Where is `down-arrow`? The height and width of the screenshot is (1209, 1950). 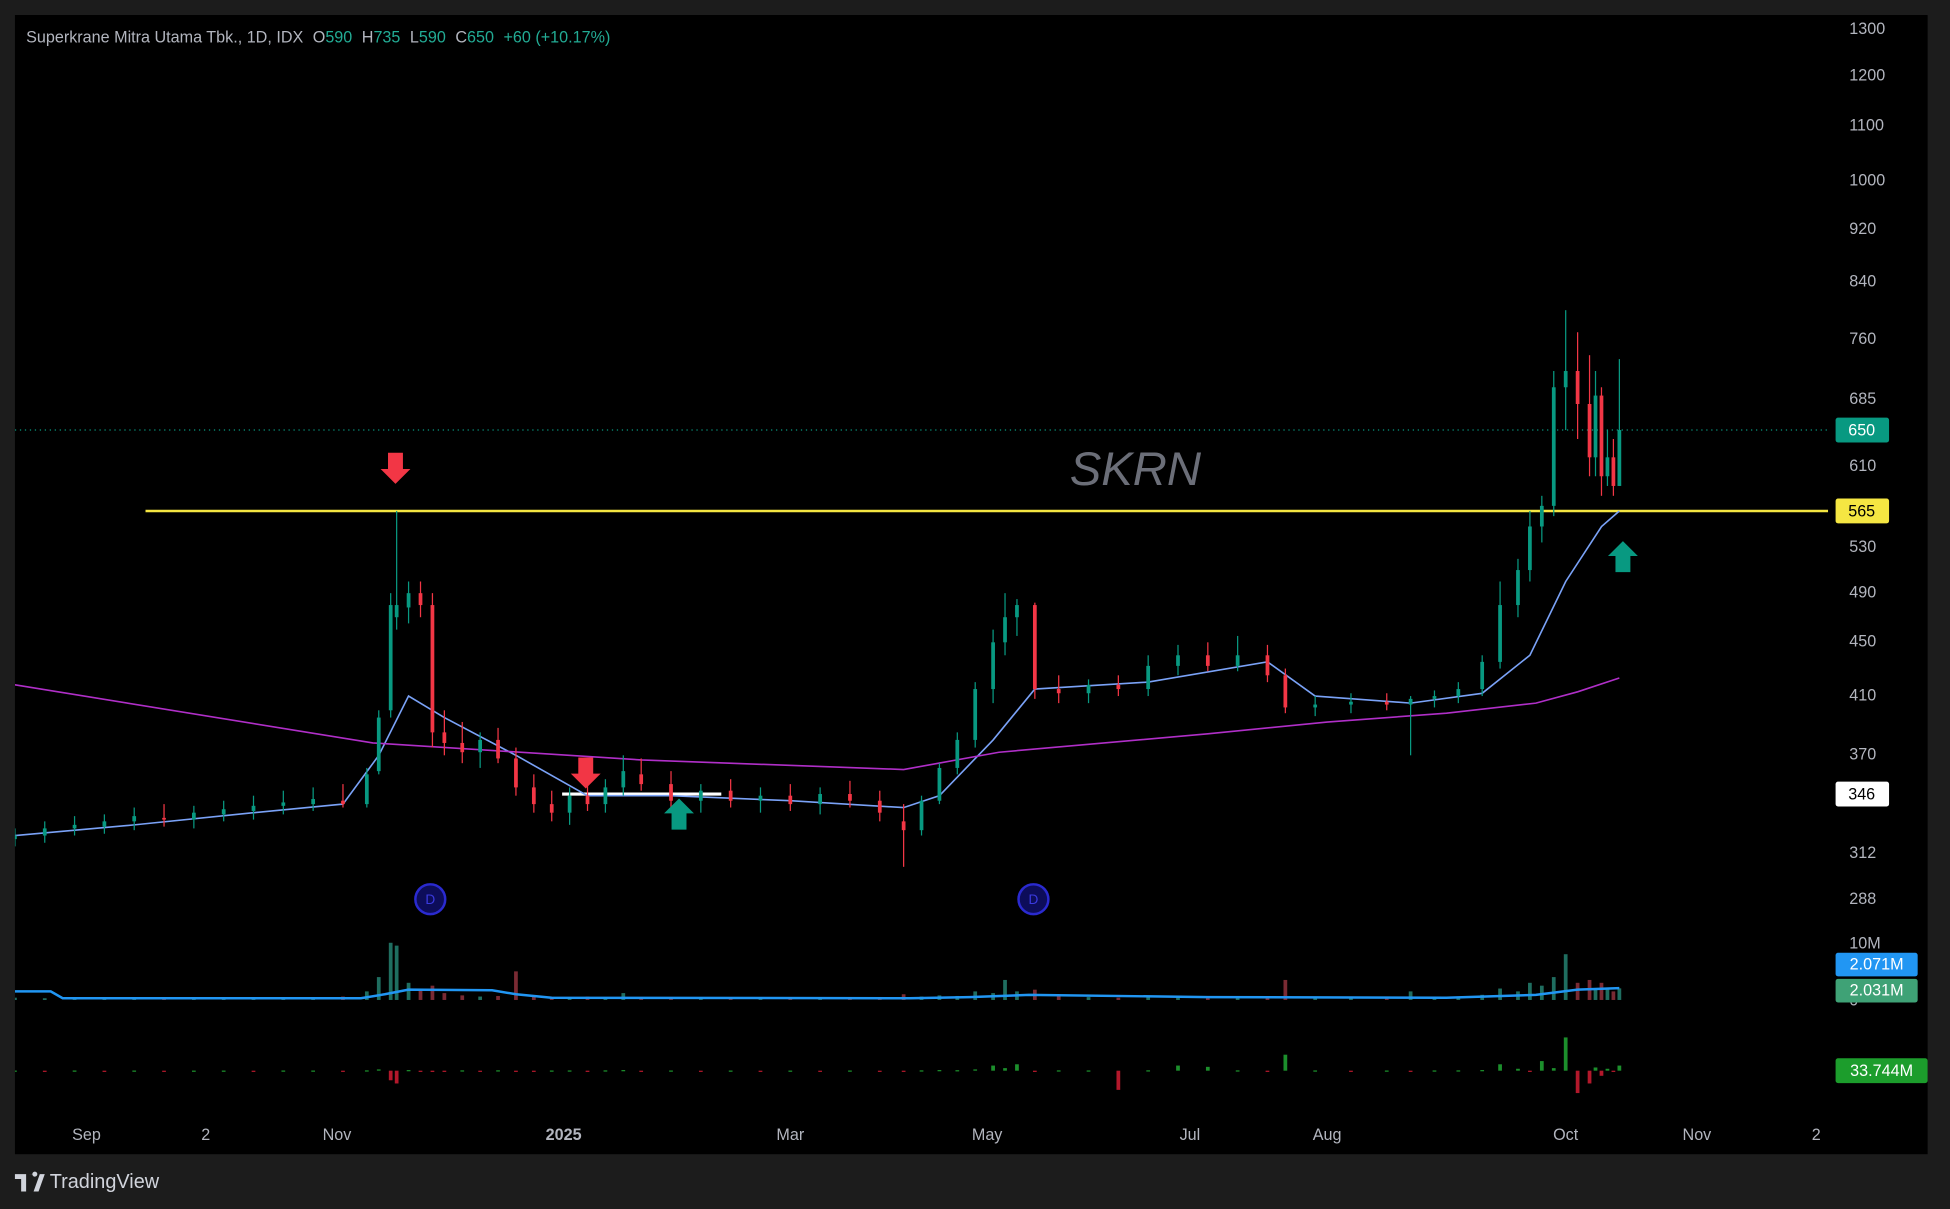
down-arrow is located at coordinates (395, 468).